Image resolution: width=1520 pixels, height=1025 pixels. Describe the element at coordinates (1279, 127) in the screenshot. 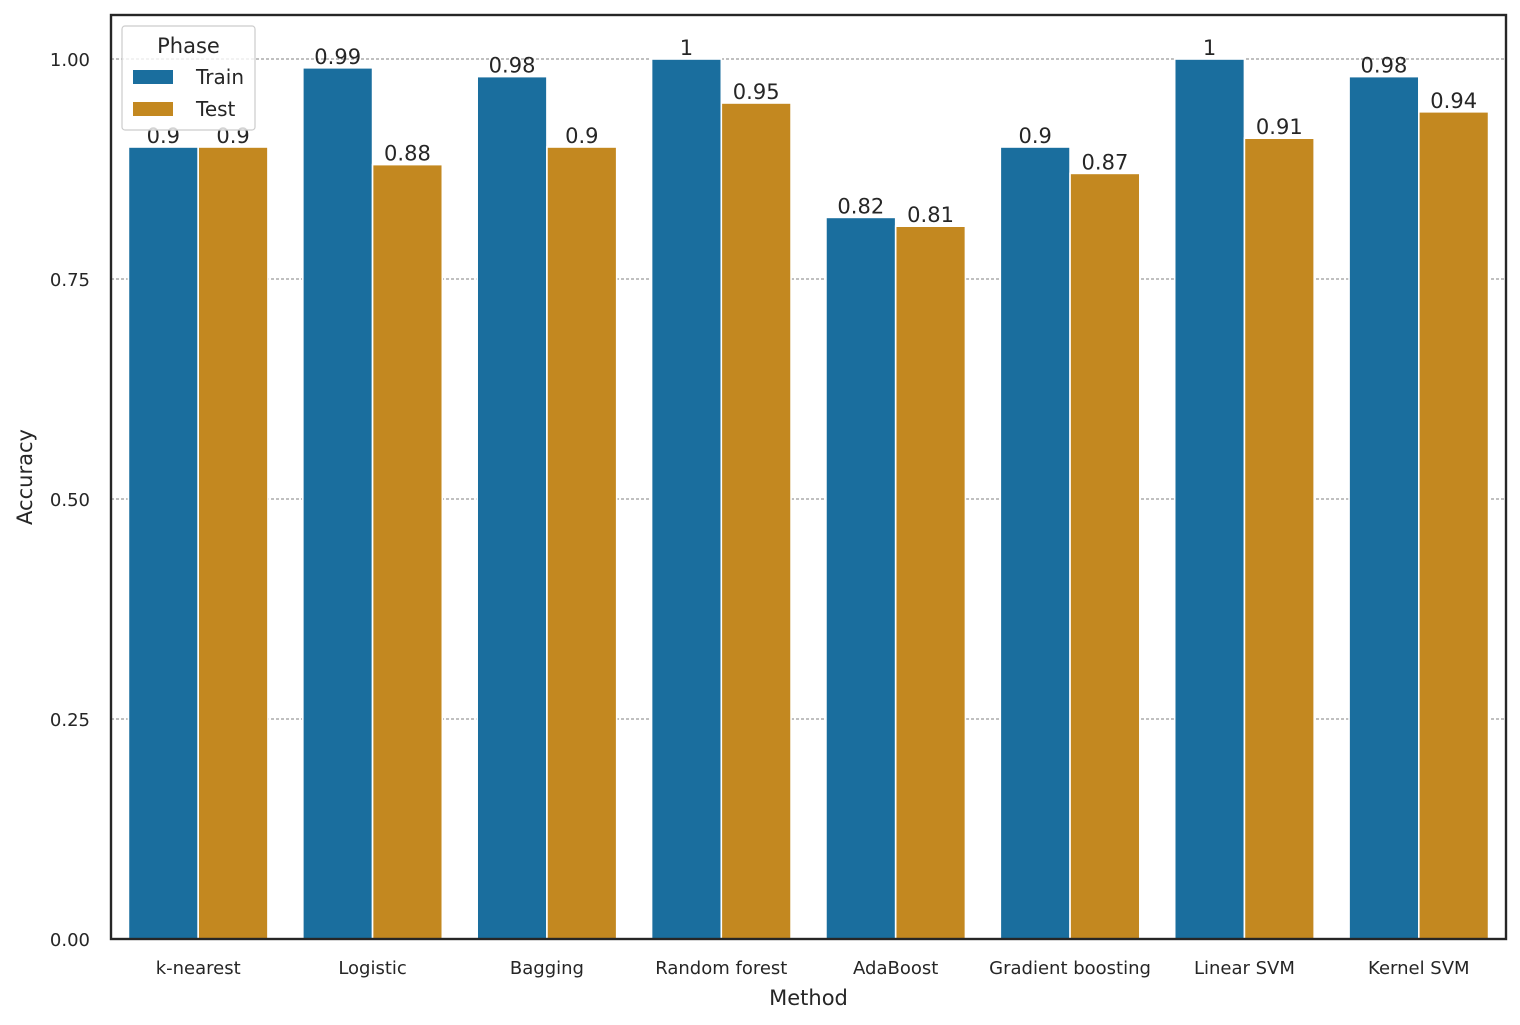

I see `bar-value-label: 0.91` at that location.